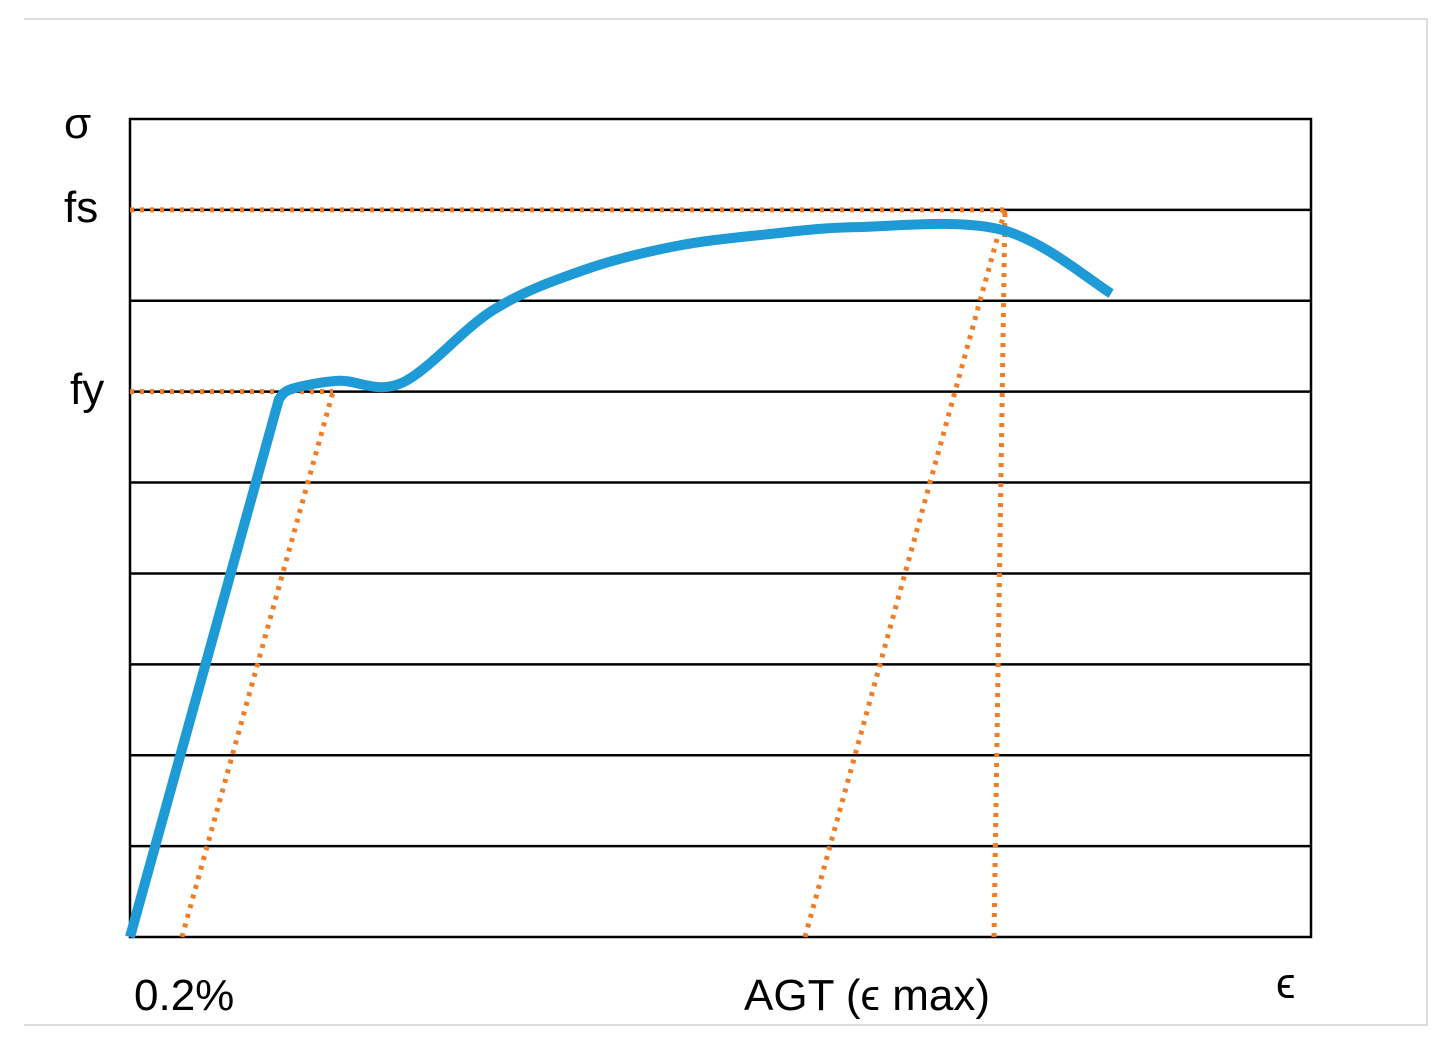 The height and width of the screenshot is (1050, 1451). I want to click on y-tick-label-fs: fs, so click(81, 207).